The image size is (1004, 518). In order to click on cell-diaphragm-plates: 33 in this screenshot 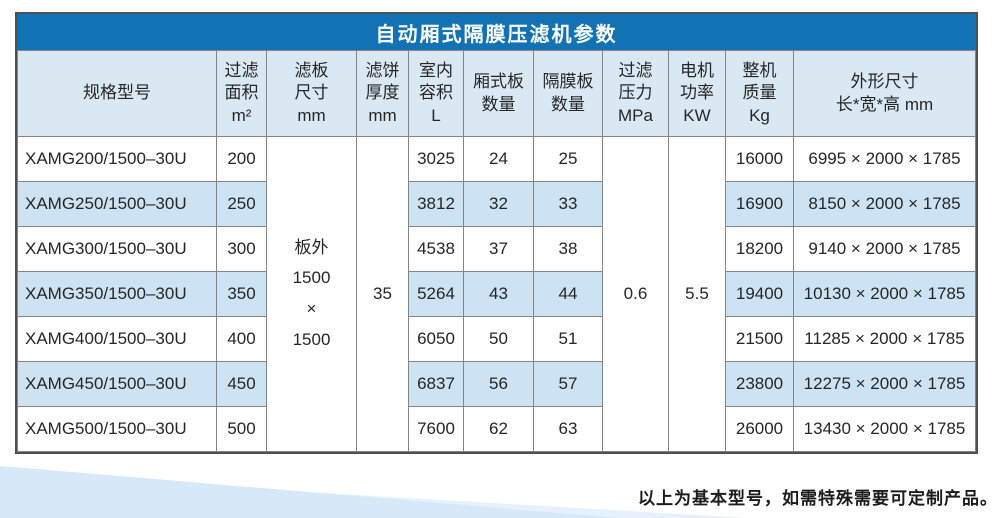, I will do `click(568, 204)`.